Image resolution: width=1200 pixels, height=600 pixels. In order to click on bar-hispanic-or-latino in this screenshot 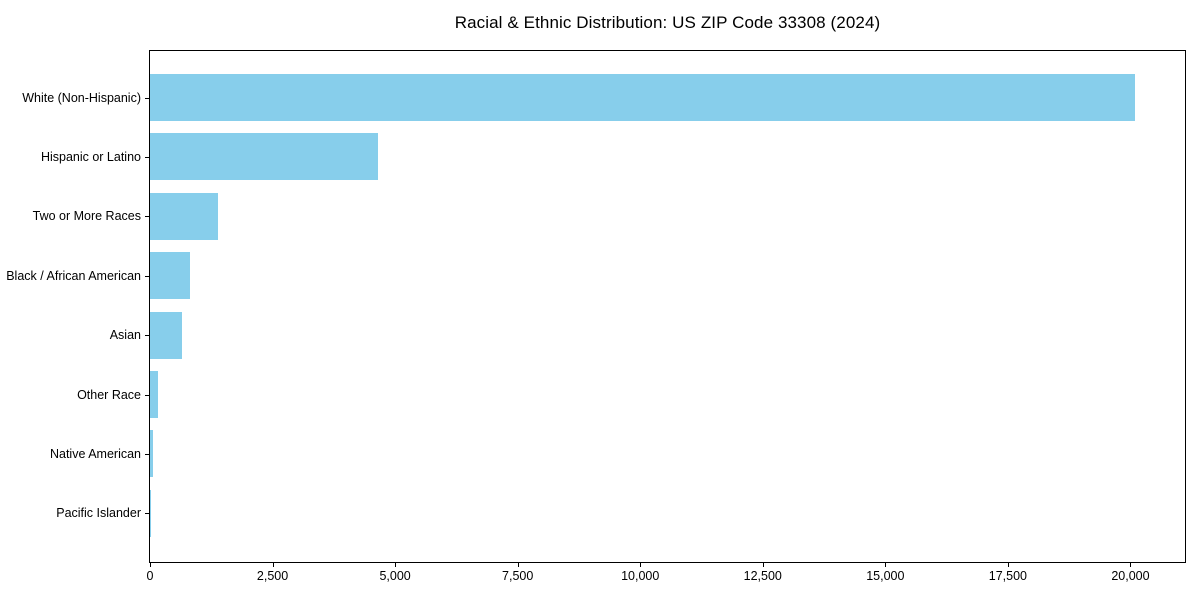, I will do `click(264, 157)`.